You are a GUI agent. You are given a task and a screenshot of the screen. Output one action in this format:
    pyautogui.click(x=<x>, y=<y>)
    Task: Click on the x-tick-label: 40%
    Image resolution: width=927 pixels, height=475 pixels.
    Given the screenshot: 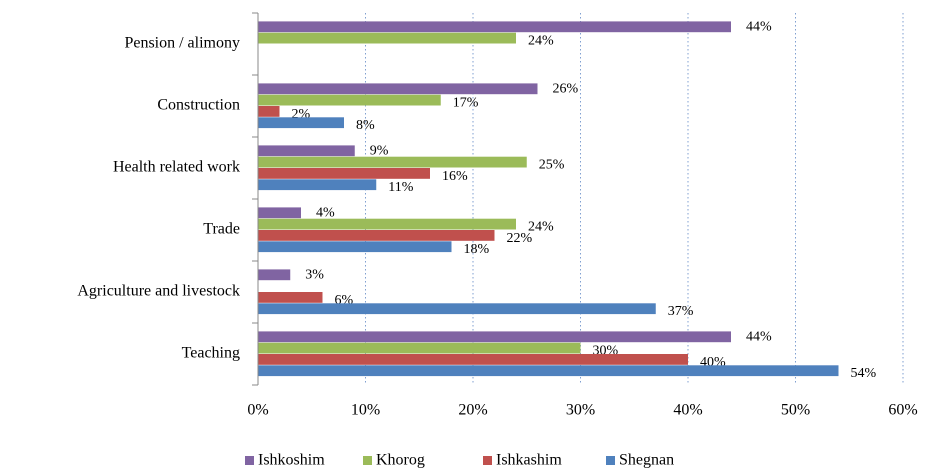 What is the action you would take?
    pyautogui.click(x=687, y=410)
    